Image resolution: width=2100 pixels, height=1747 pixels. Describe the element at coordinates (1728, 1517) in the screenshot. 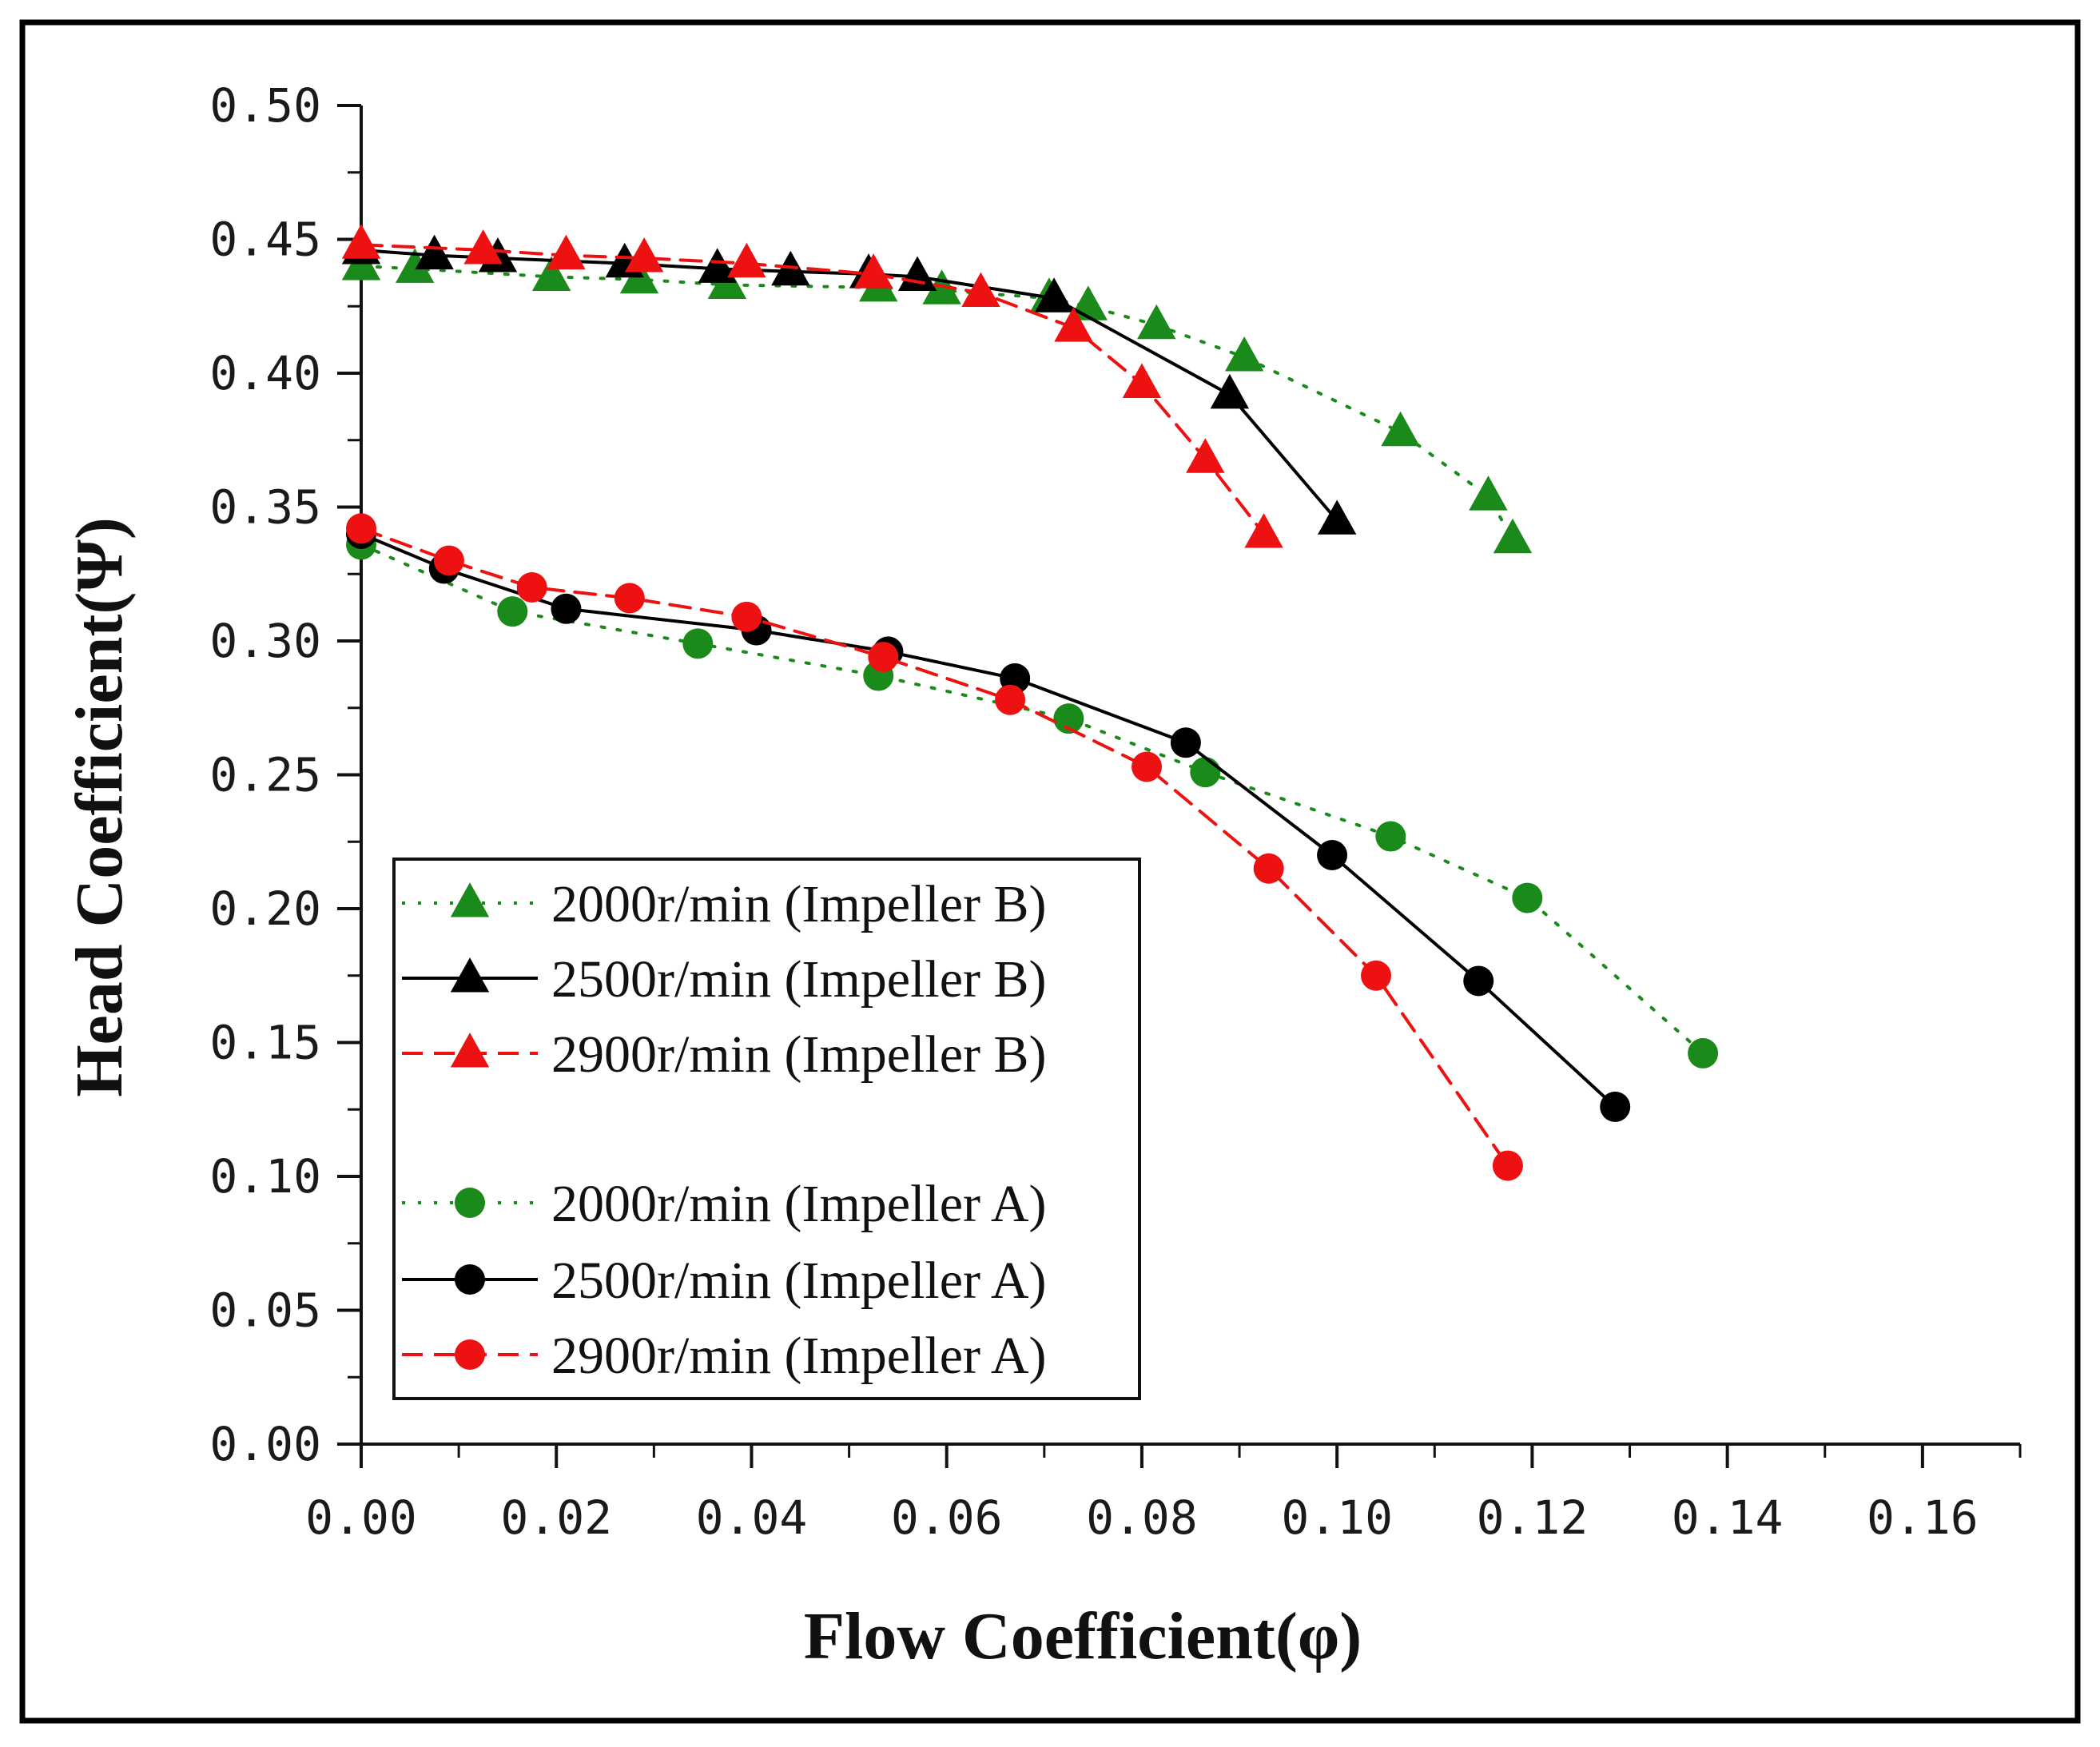

I see `x-tick-label: 0.14` at that location.